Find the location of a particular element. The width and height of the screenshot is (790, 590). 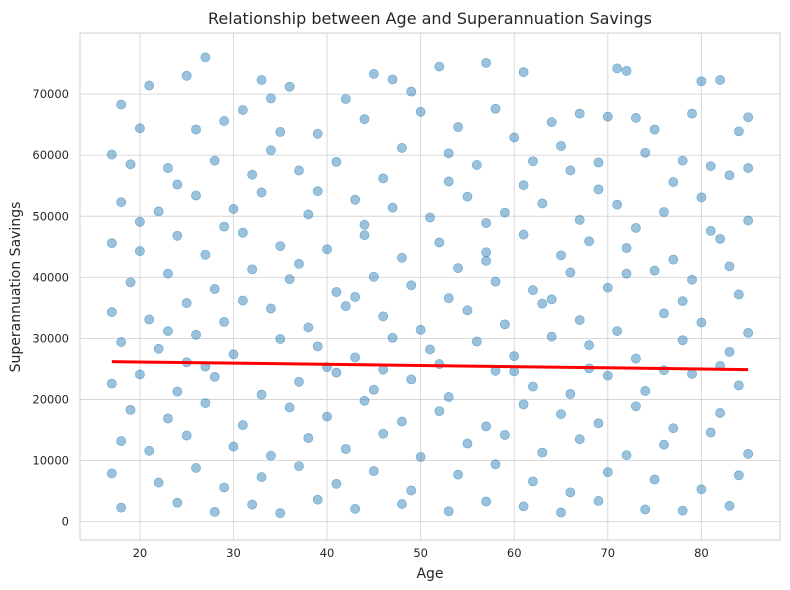

x-tick-label: 20 is located at coordinates (140, 553).